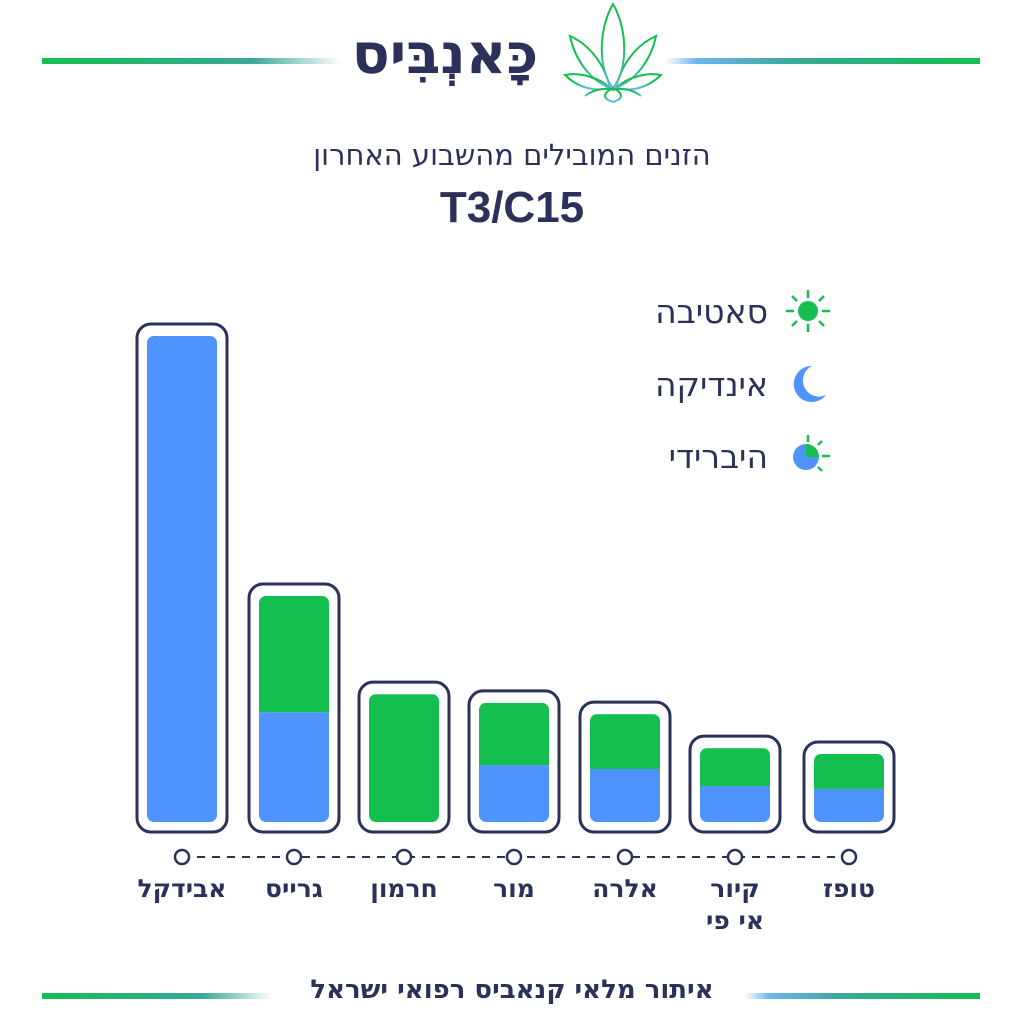  I want to click on legend-label: סאטיבה, so click(711, 311).